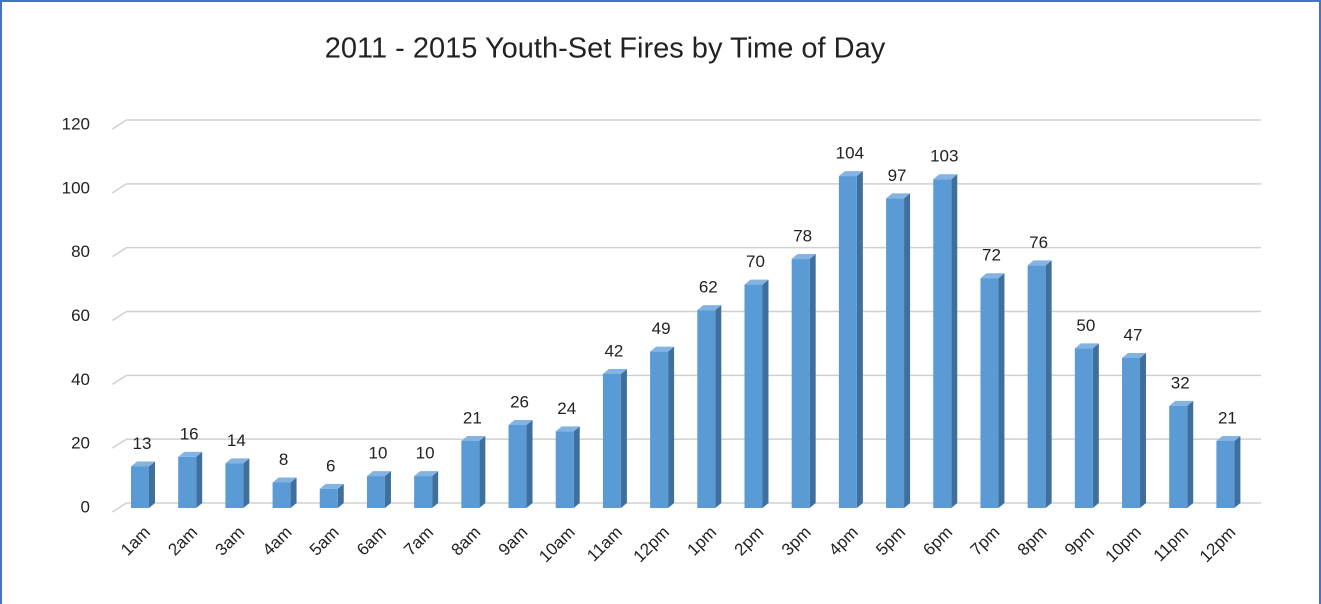  I want to click on data-label: 8, so click(283, 459).